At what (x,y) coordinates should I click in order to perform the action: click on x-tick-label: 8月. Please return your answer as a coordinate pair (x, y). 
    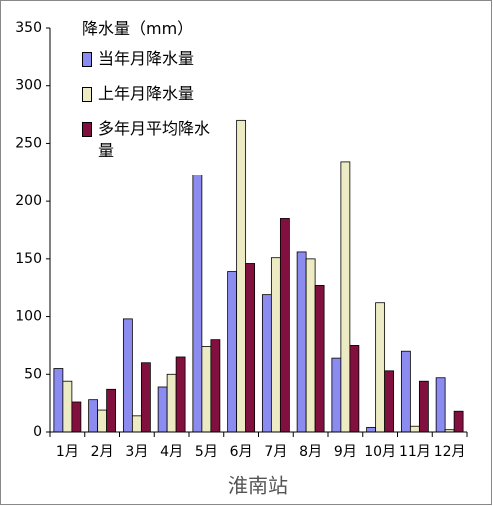
    Looking at the image, I should click on (310, 452).